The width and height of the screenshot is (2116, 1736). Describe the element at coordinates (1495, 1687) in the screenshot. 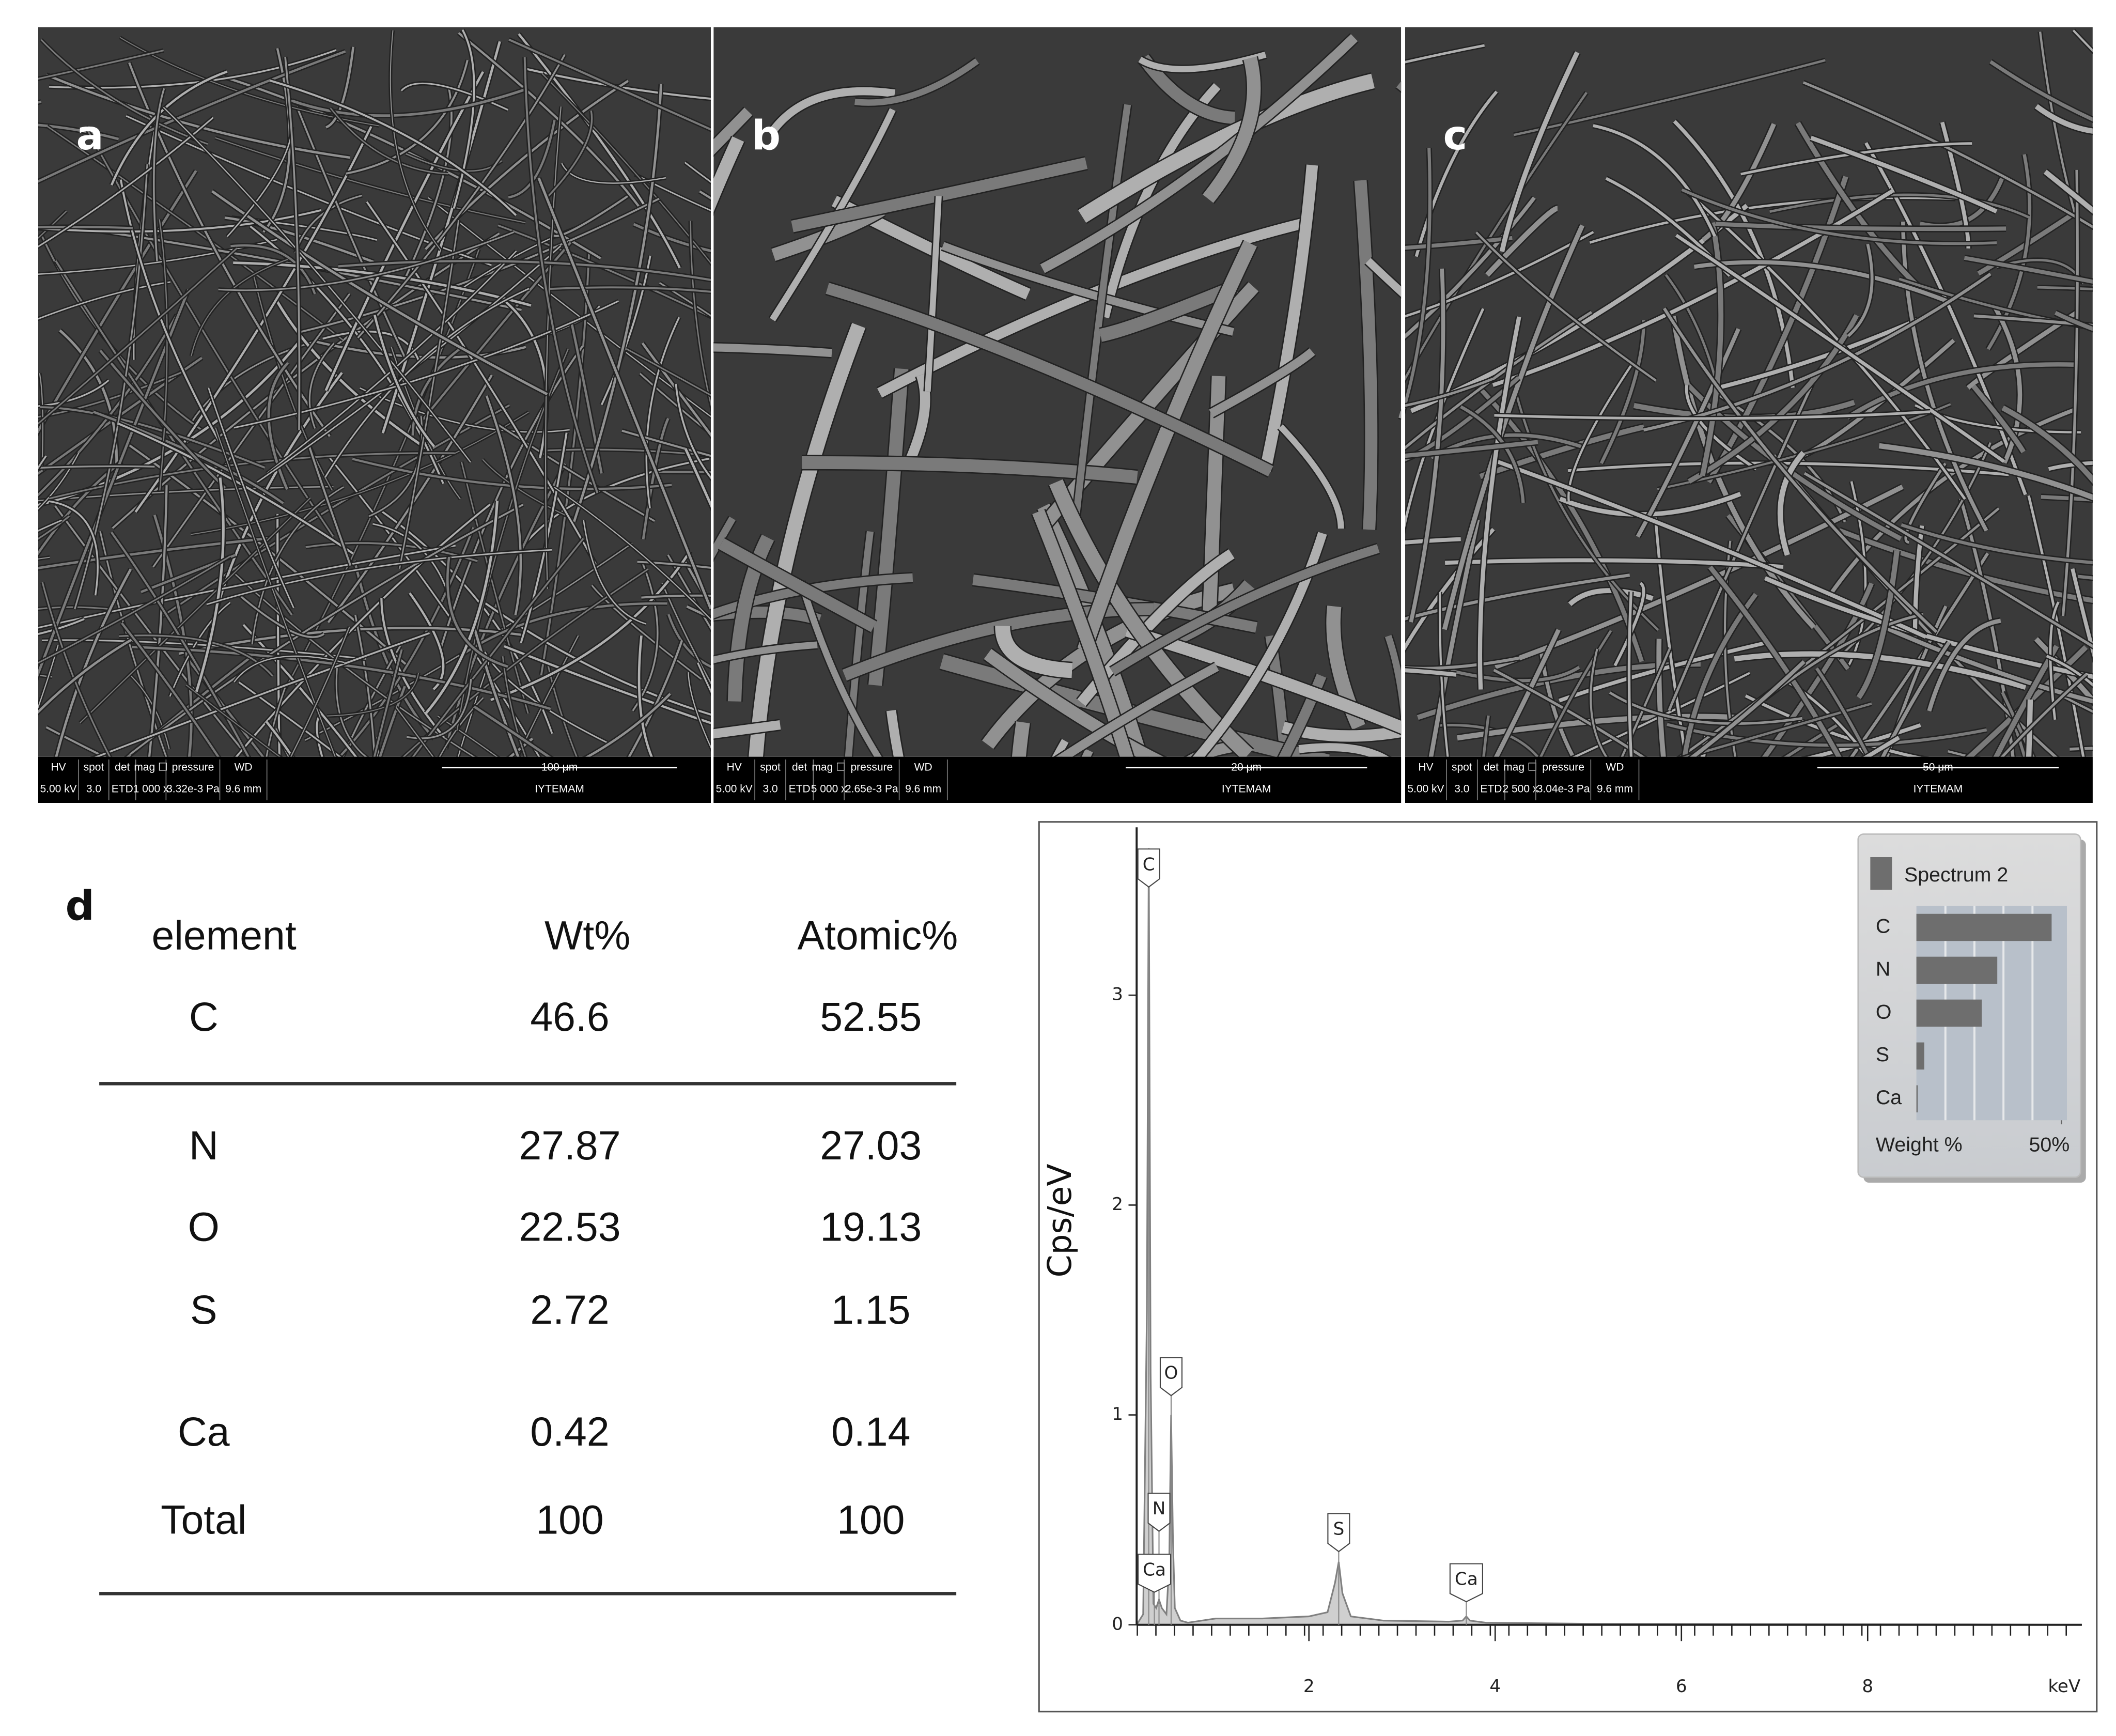

I see `x-tick-label: 4` at that location.